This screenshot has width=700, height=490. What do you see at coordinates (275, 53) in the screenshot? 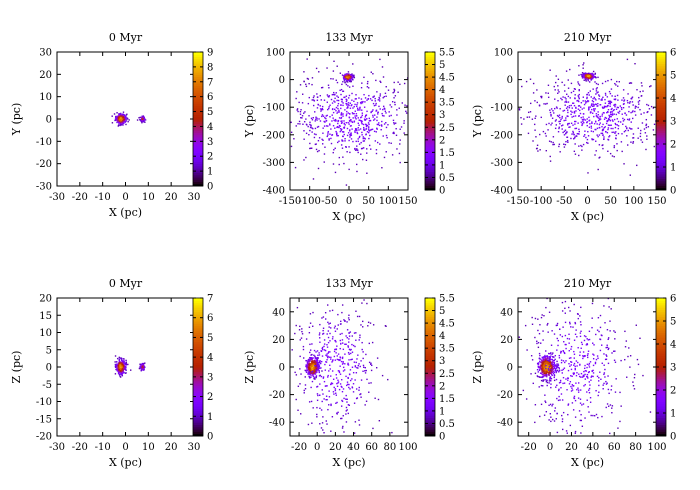
I see `y-tick-label: 100` at bounding box center [275, 53].